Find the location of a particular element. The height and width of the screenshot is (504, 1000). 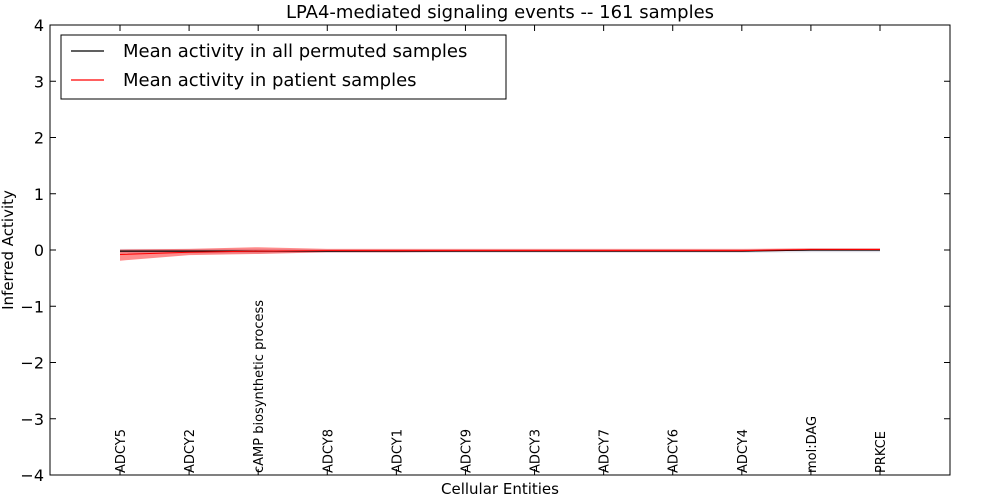

legend-box is located at coordinates (283, 67).